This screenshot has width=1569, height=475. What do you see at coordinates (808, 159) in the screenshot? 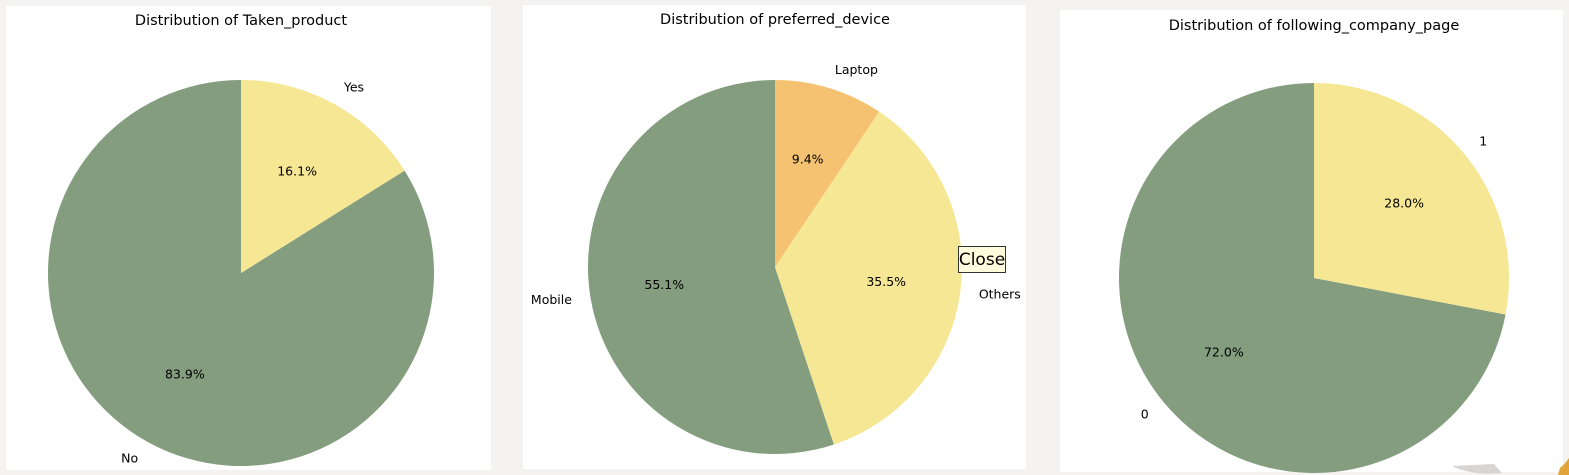
I see `slice-percent-laptop: 9.4%` at bounding box center [808, 159].